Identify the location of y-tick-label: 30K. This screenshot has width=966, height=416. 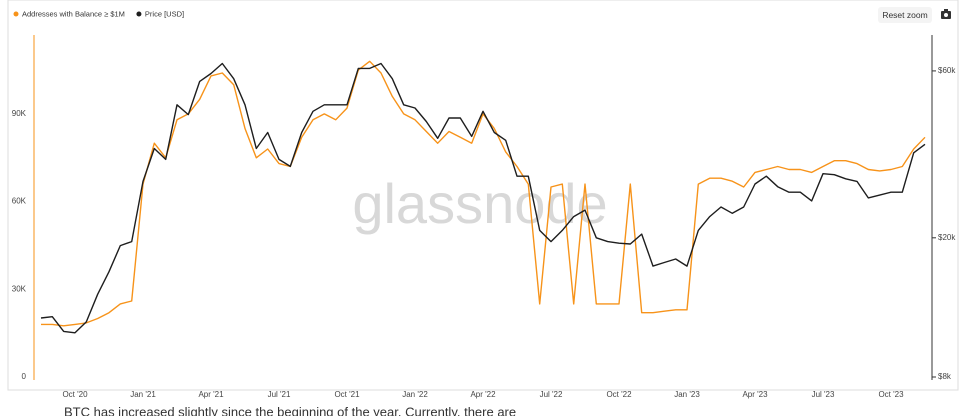
(19, 288).